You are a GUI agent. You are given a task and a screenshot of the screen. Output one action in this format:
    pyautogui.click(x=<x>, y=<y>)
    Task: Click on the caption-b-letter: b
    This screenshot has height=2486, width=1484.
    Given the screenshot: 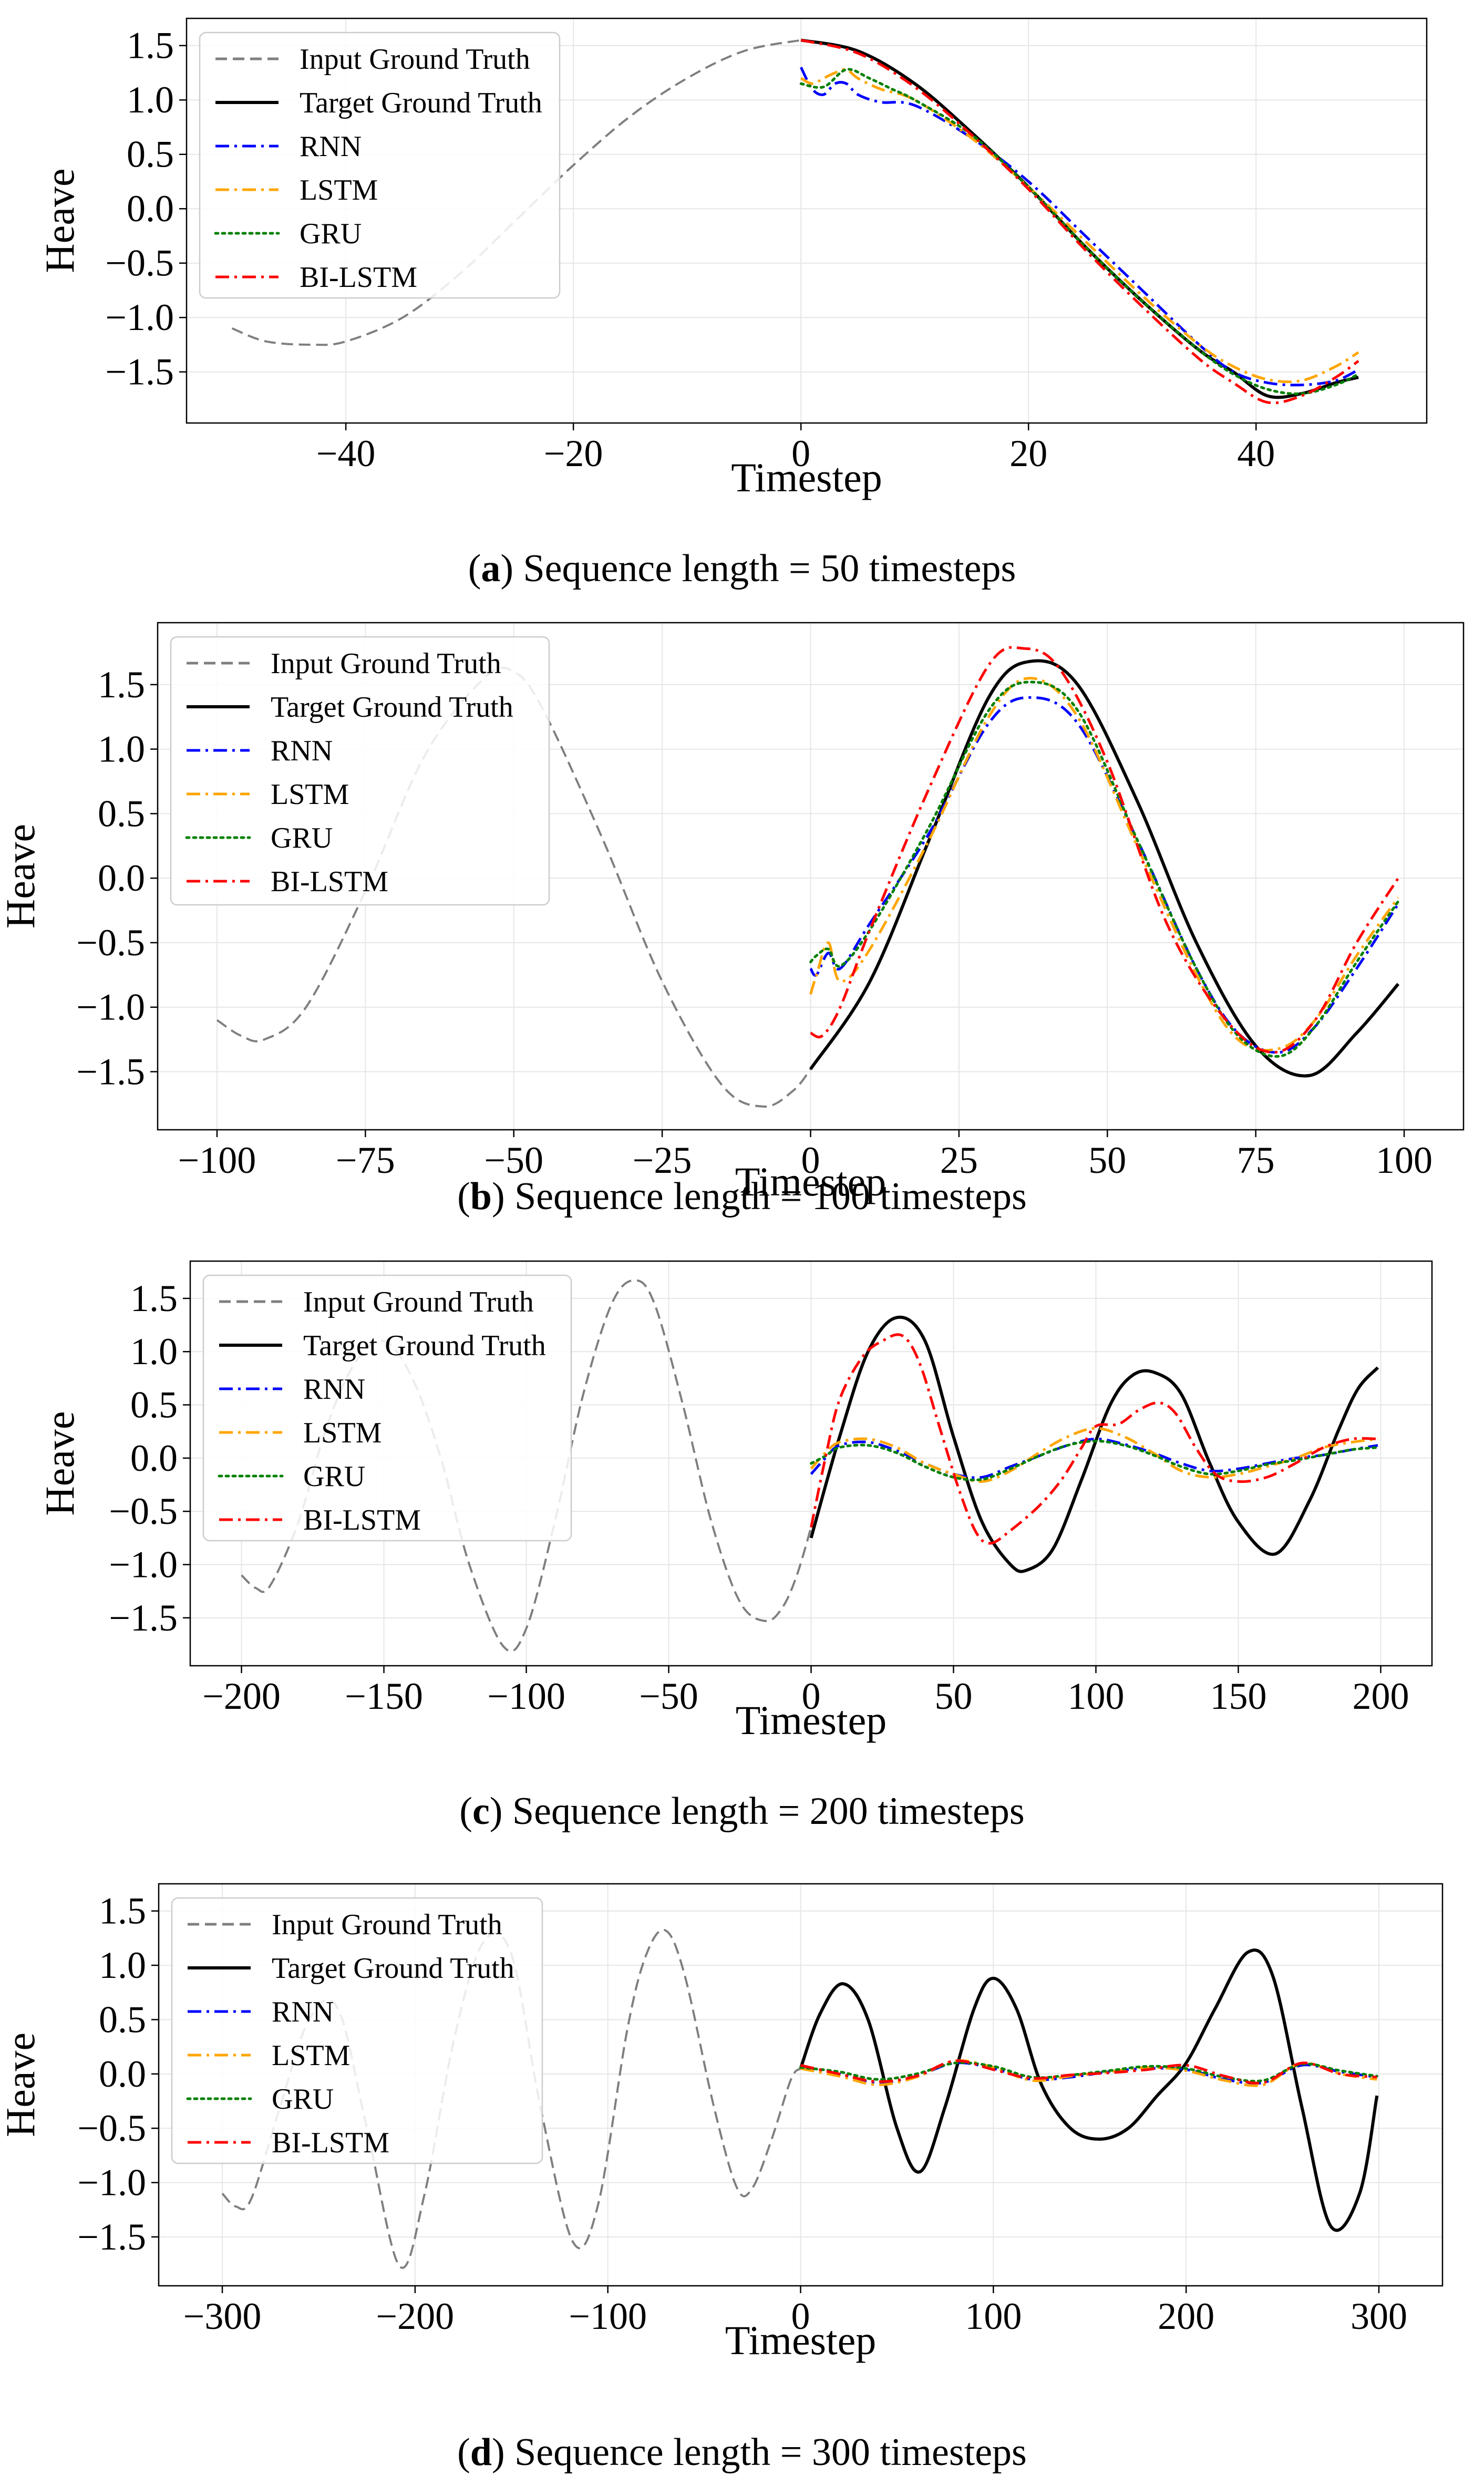 What is the action you would take?
    pyautogui.click(x=481, y=1197)
    